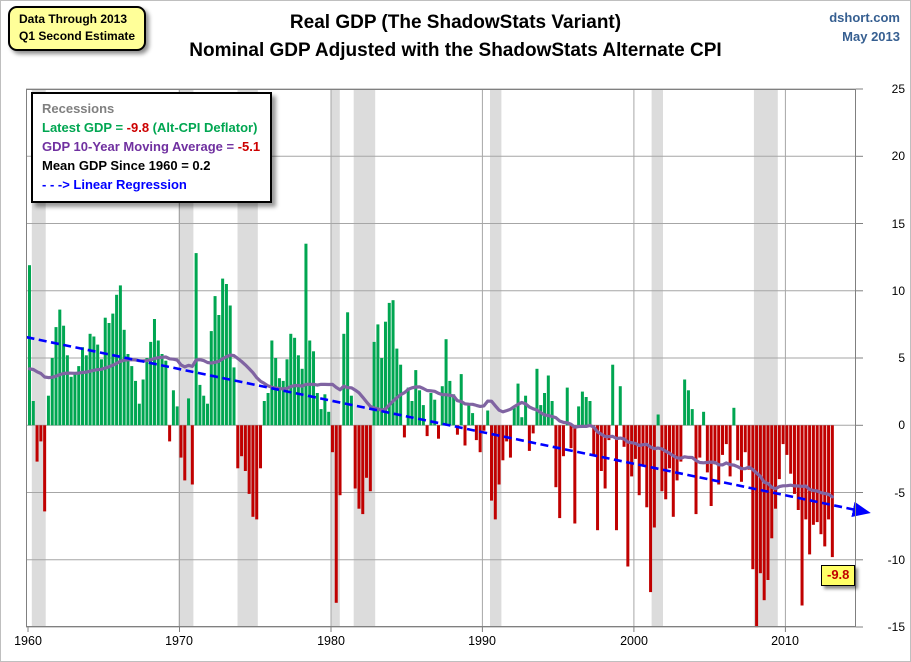 The width and height of the screenshot is (911, 662). I want to click on latest-value-callout-label: -9.8, so click(838, 574).